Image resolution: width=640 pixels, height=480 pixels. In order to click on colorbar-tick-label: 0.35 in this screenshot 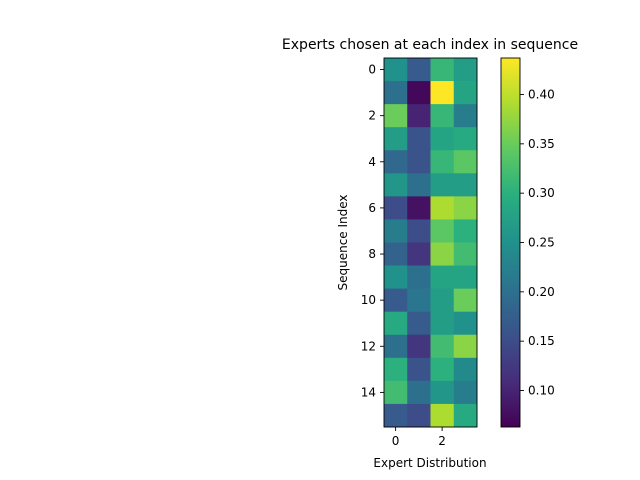, I will do `click(541, 144)`.